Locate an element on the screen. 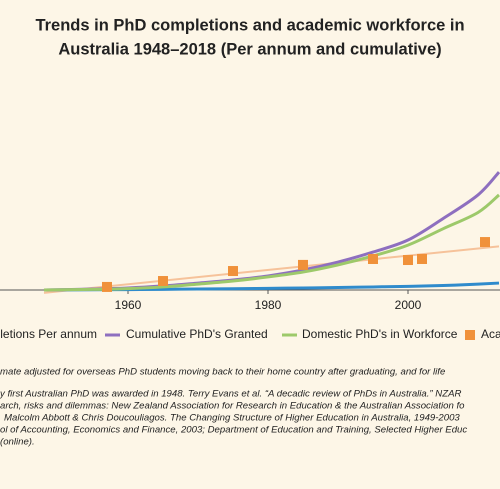 Image resolution: width=500 pixels, height=489 pixels. legend-icon is located at coordinates (470, 335).